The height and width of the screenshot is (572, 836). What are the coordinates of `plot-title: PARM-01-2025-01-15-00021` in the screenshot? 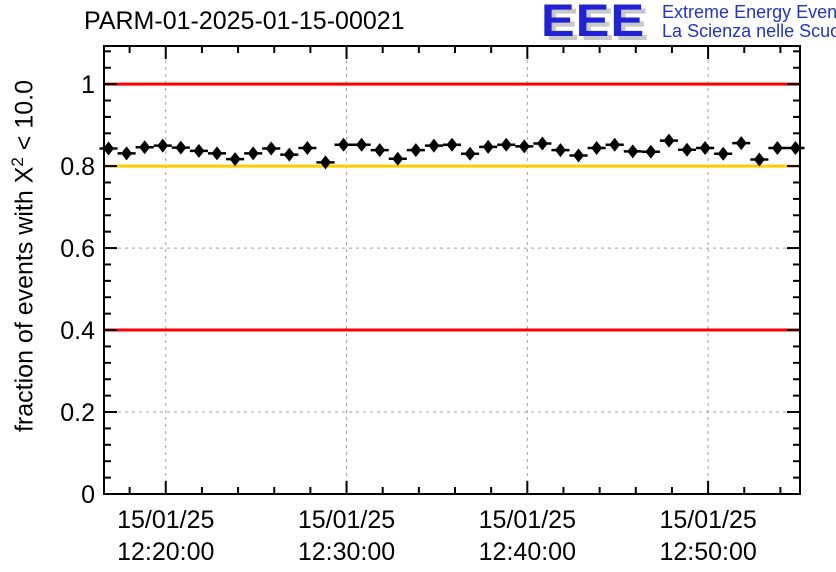 It's located at (244, 21).